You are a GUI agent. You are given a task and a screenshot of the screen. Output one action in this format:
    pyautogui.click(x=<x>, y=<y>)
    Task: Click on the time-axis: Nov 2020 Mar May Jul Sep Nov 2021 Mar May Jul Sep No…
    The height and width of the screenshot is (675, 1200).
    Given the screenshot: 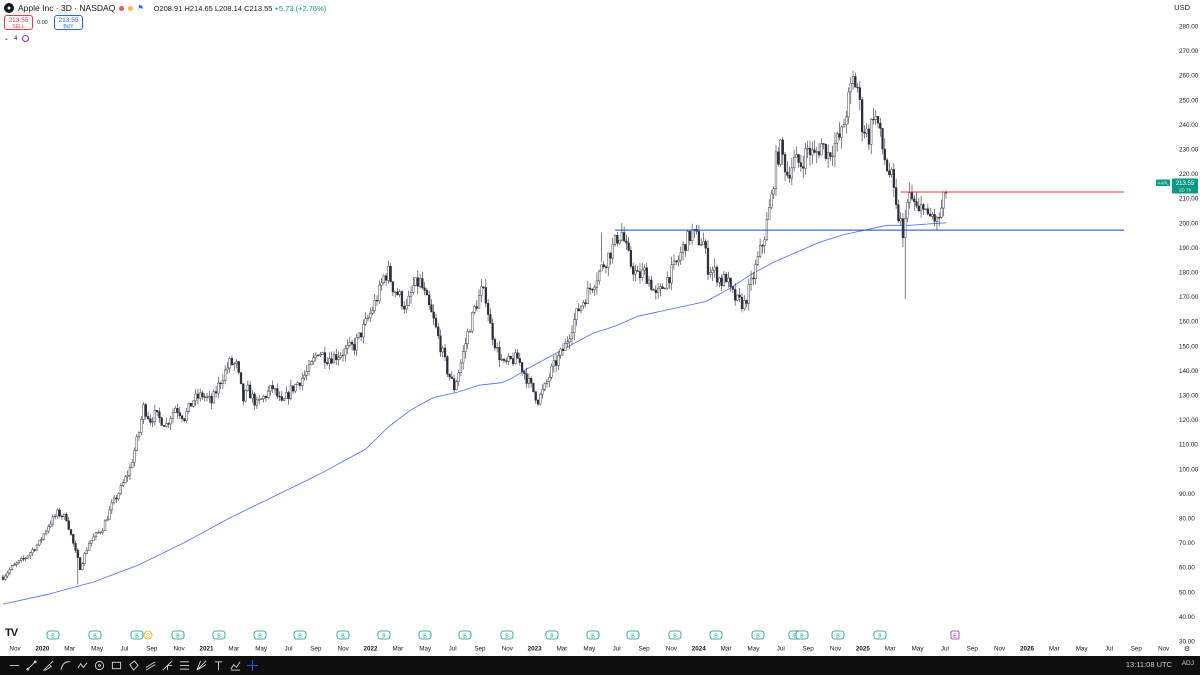 What is the action you would take?
    pyautogui.click(x=599, y=649)
    